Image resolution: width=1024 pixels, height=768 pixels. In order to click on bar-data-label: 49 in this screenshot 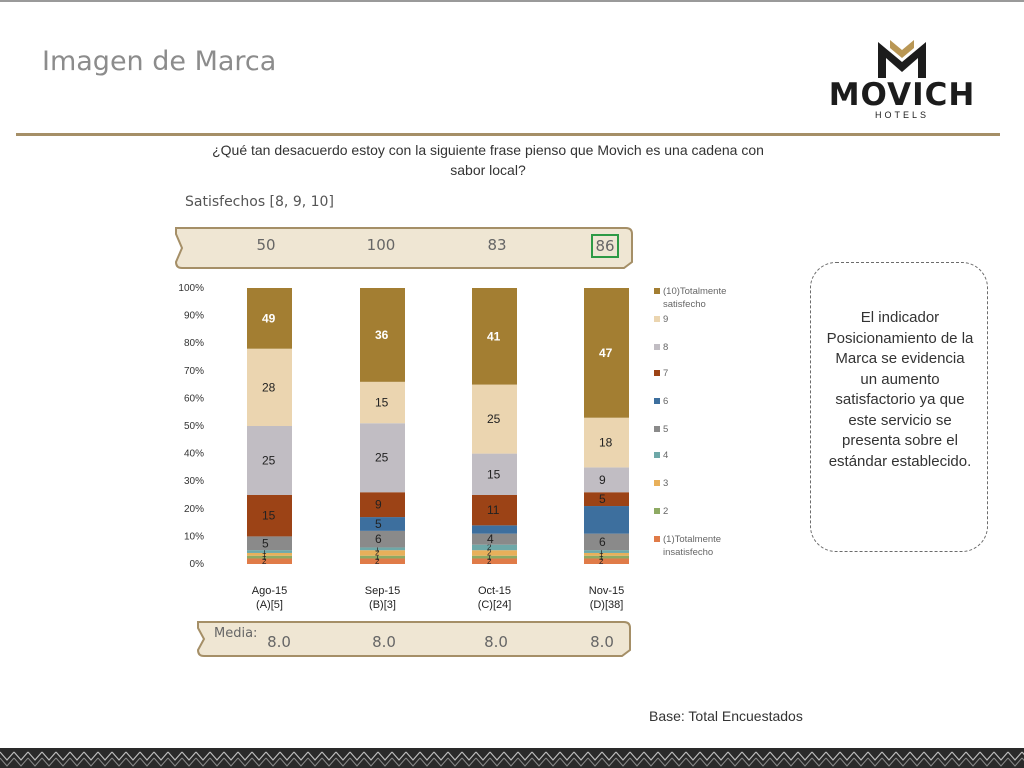, I will do `click(269, 318)`.